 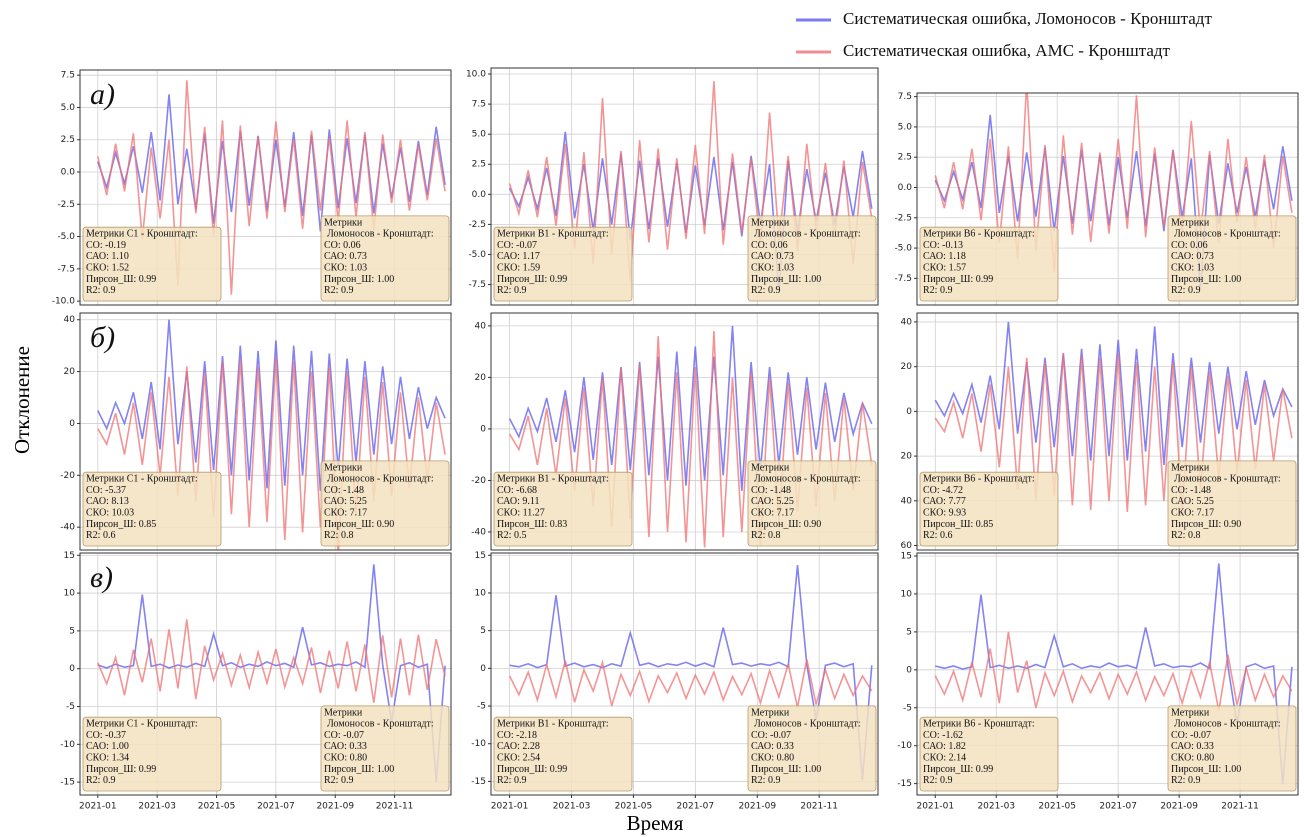 I want to click on x-tick-label: 2021-09, so click(x=335, y=807).